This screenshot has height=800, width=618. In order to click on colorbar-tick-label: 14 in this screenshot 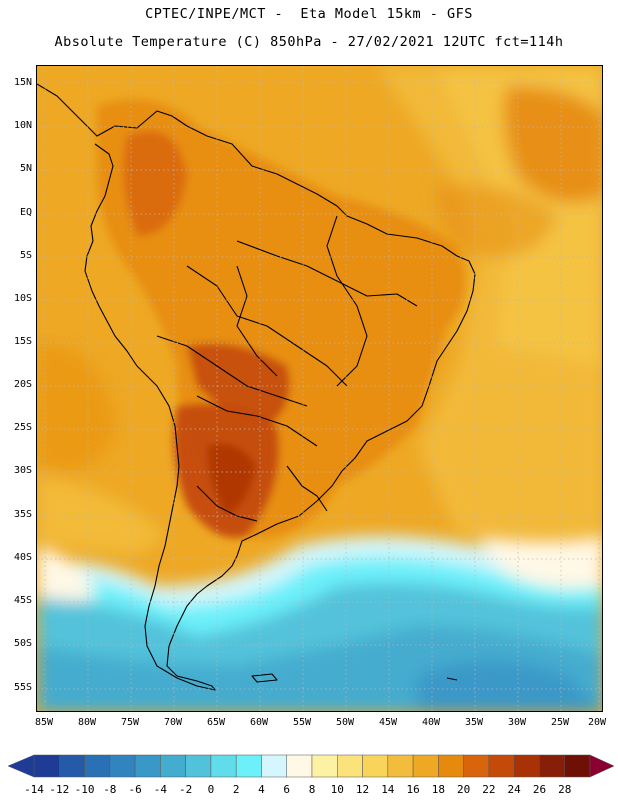, I will do `click(388, 789)`.